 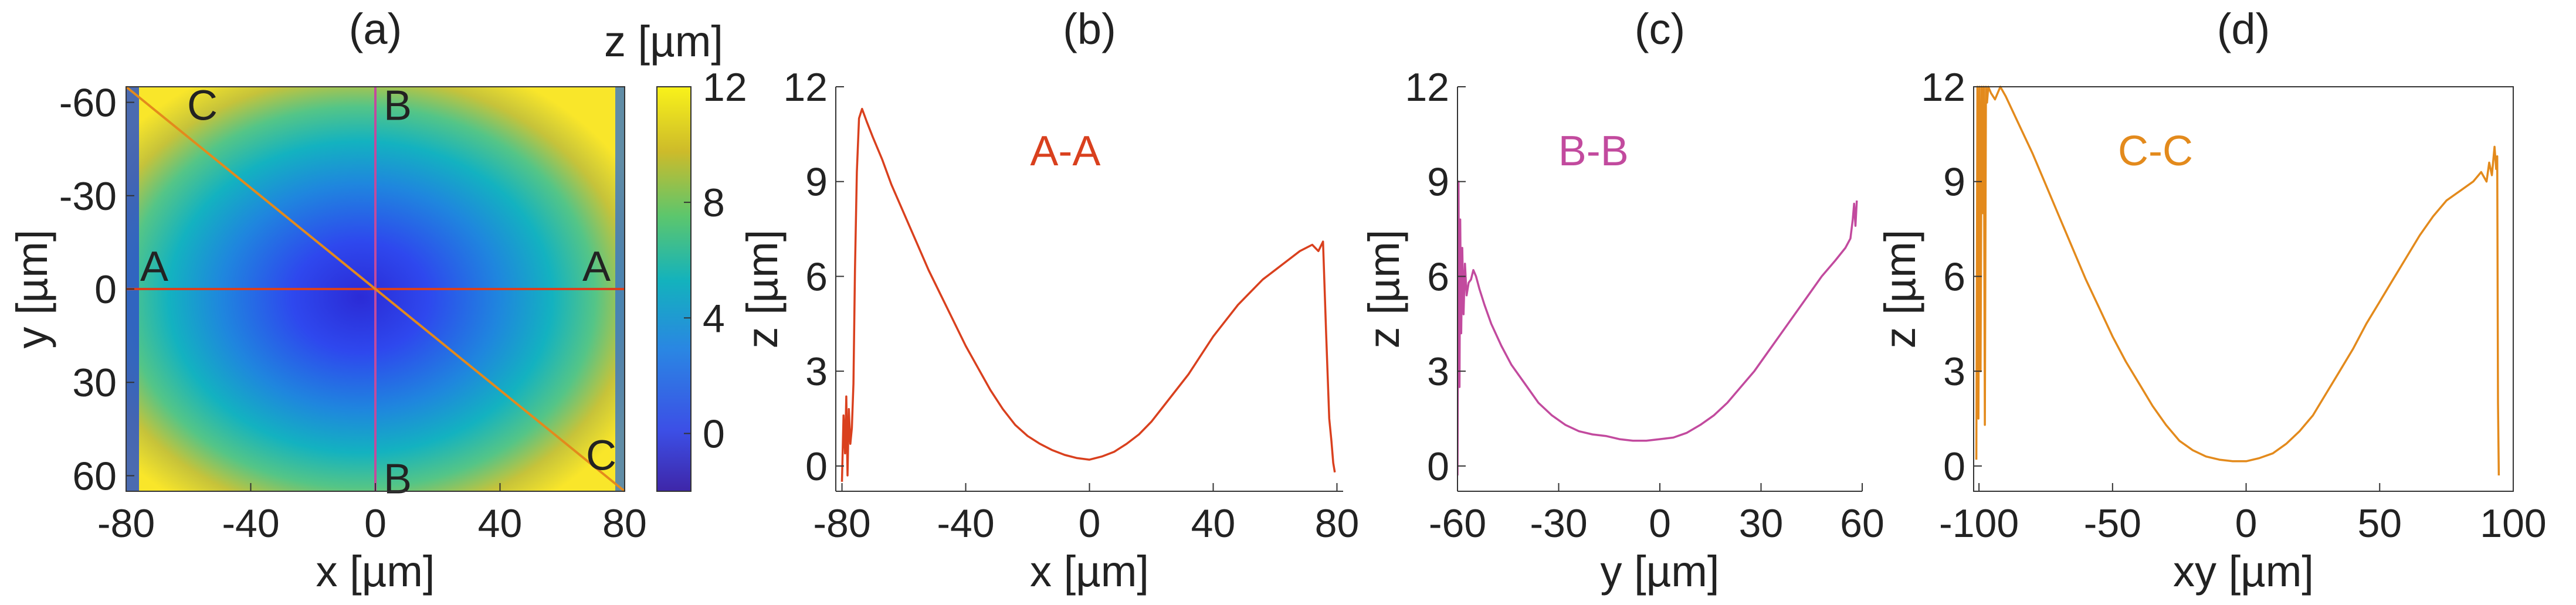 I want to click on panel-d-x-label: xy [µm], so click(x=2243, y=572).